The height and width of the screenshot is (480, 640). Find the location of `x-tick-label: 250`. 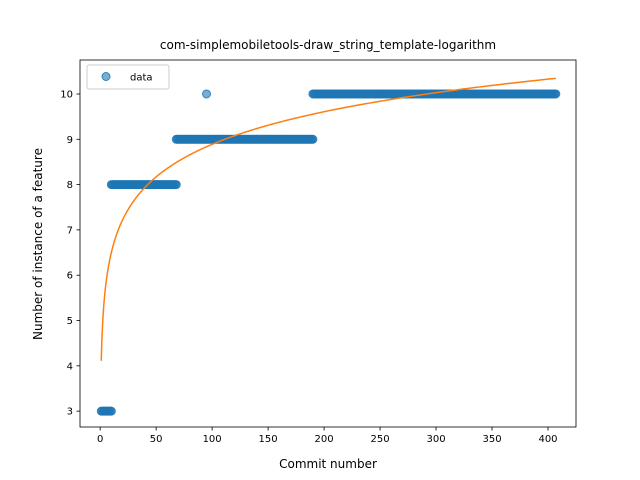

x-tick-label: 250 is located at coordinates (380, 439).